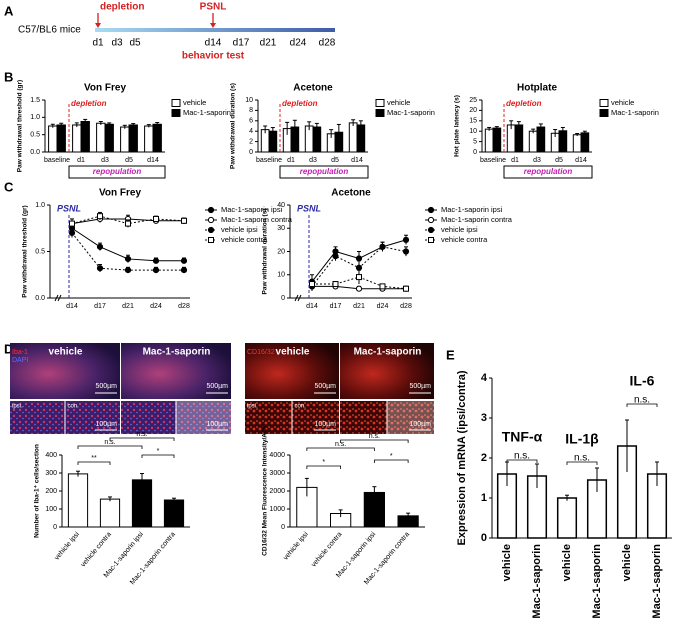 Image resolution: width=685 pixels, height=625 pixels. I want to click on y-axis-label: CD16/32 Mean Fluorescence Intensity/AOI, so click(265, 491).